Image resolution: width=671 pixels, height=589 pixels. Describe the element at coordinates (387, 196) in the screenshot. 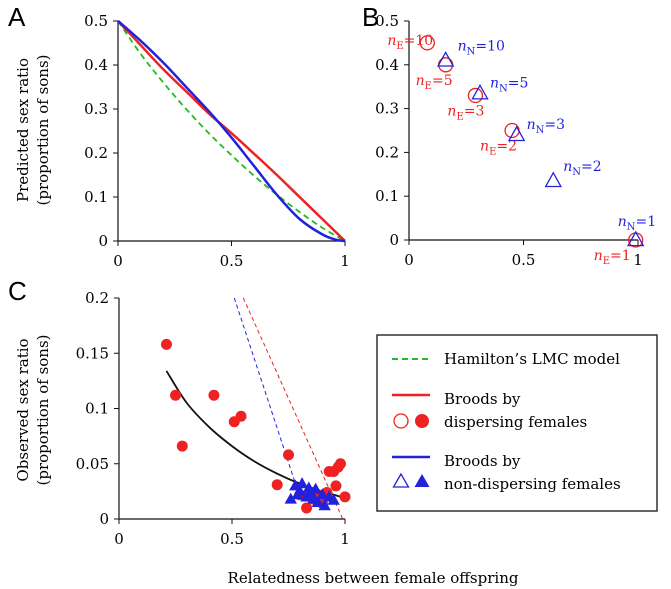

I see `y-tick-label-b: 0.1` at that location.